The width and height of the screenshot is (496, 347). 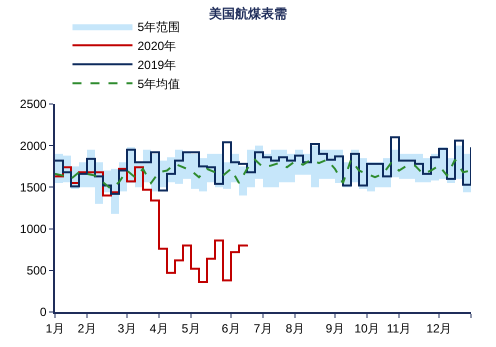 I want to click on x-tick-label: 3月, so click(x=127, y=328).